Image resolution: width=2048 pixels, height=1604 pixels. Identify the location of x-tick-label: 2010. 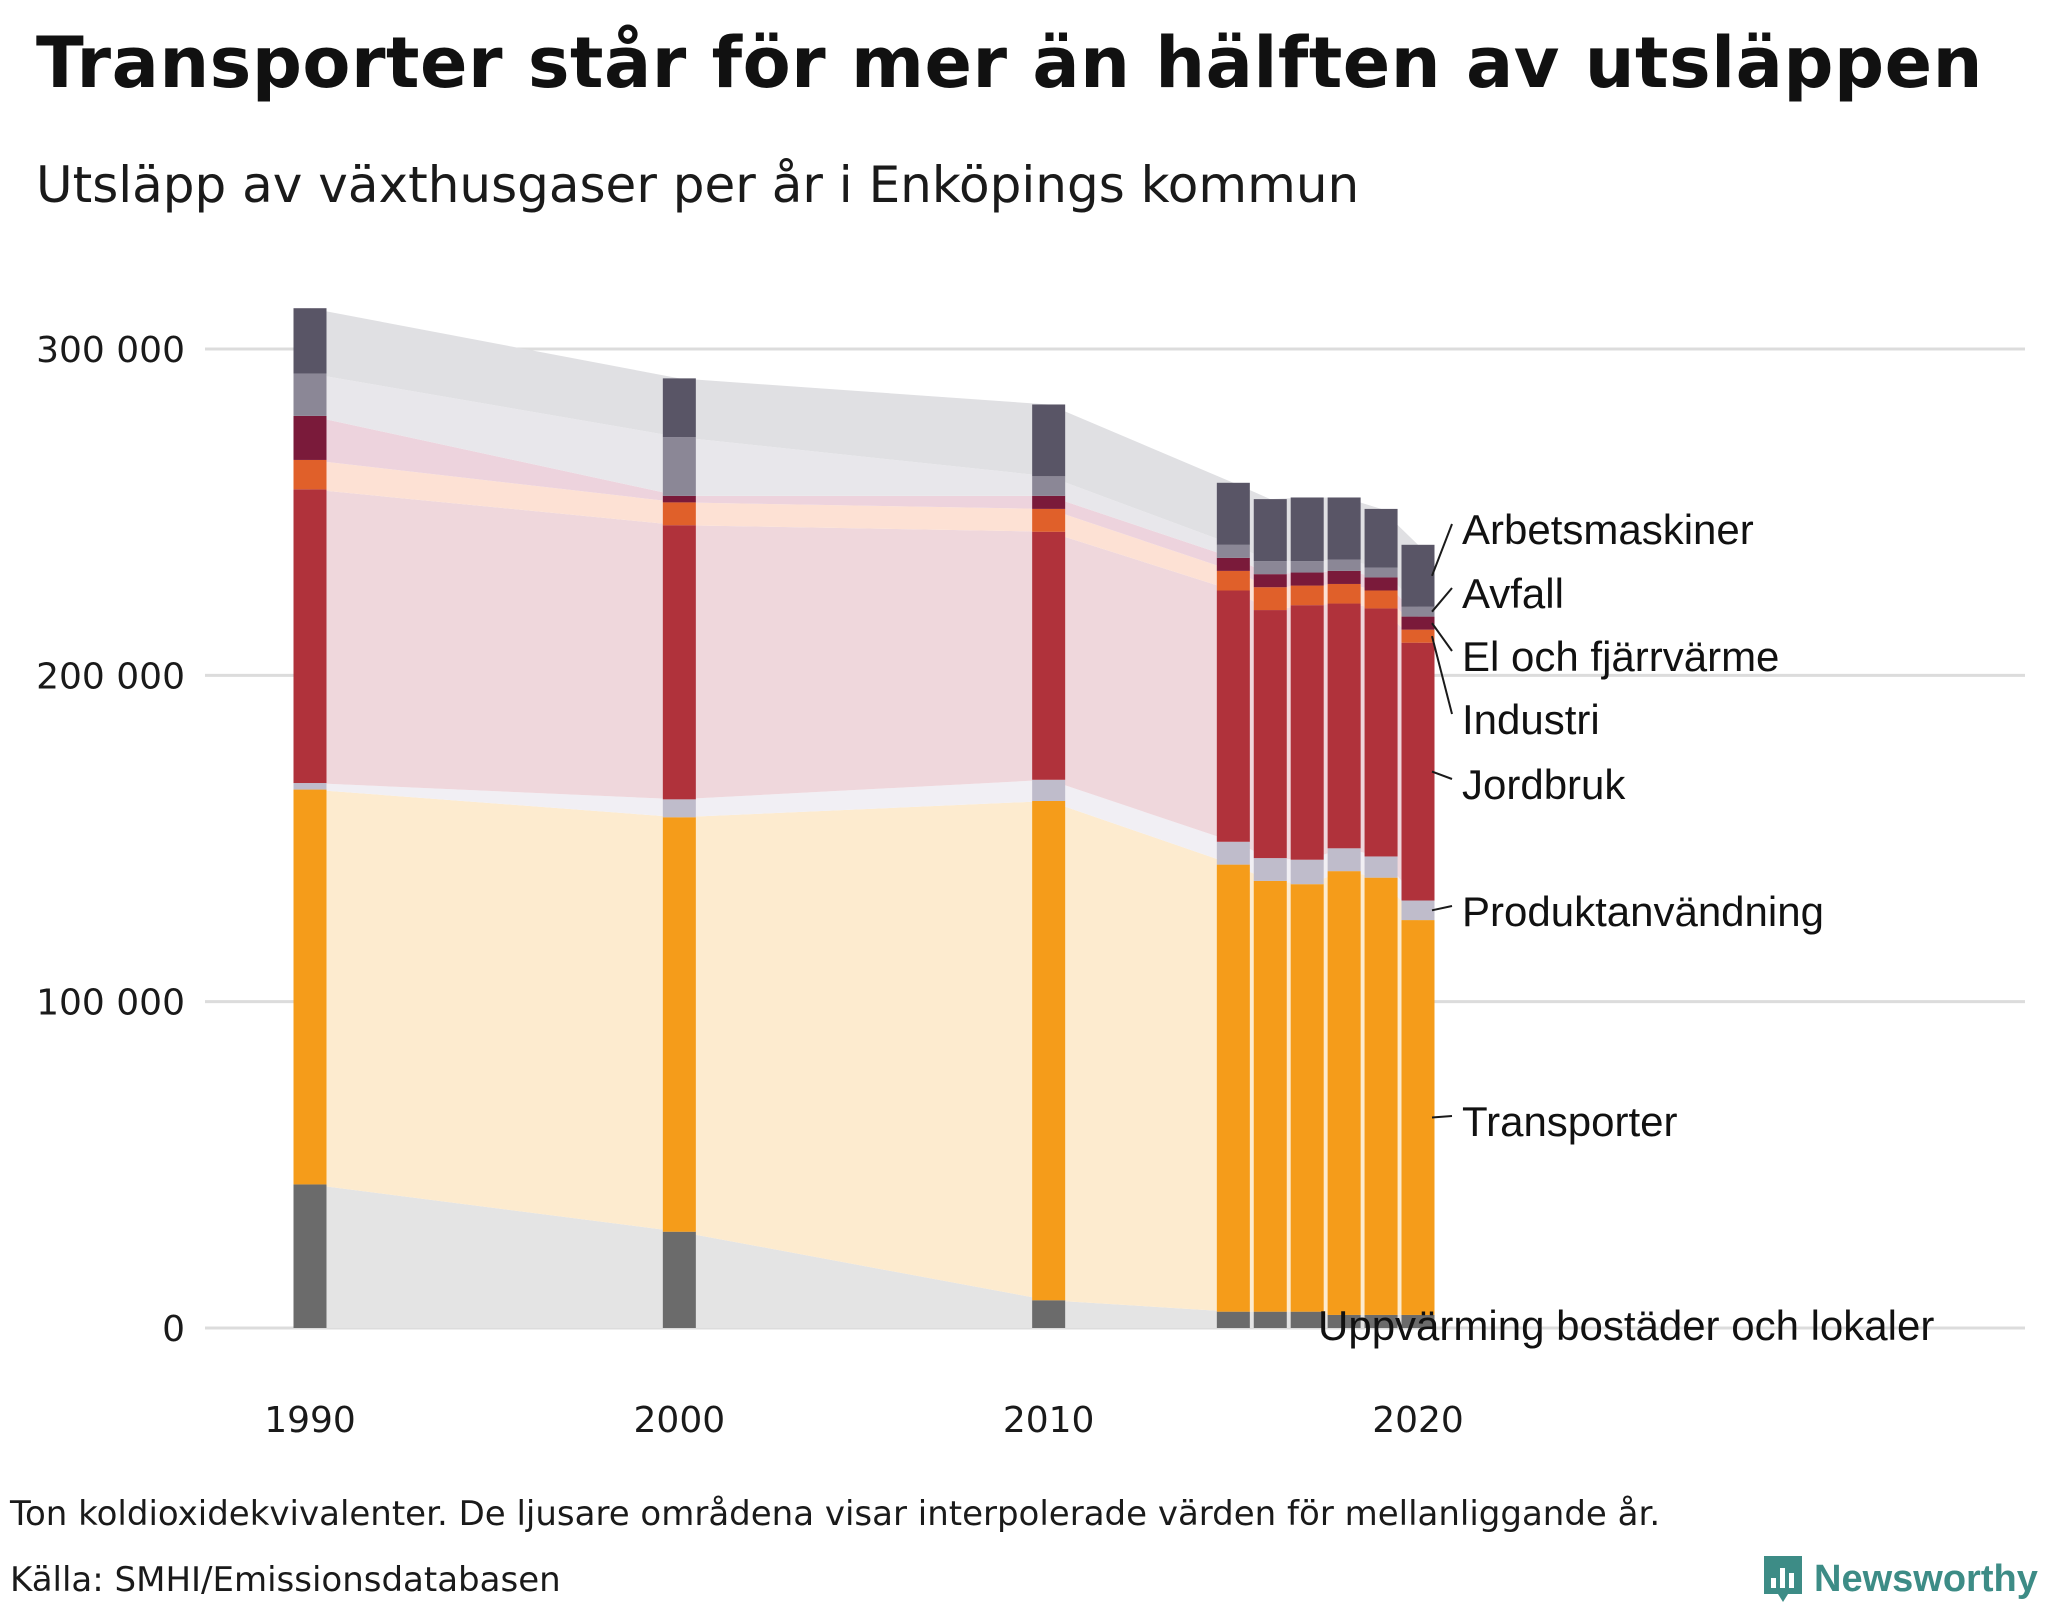
(1049, 1420).